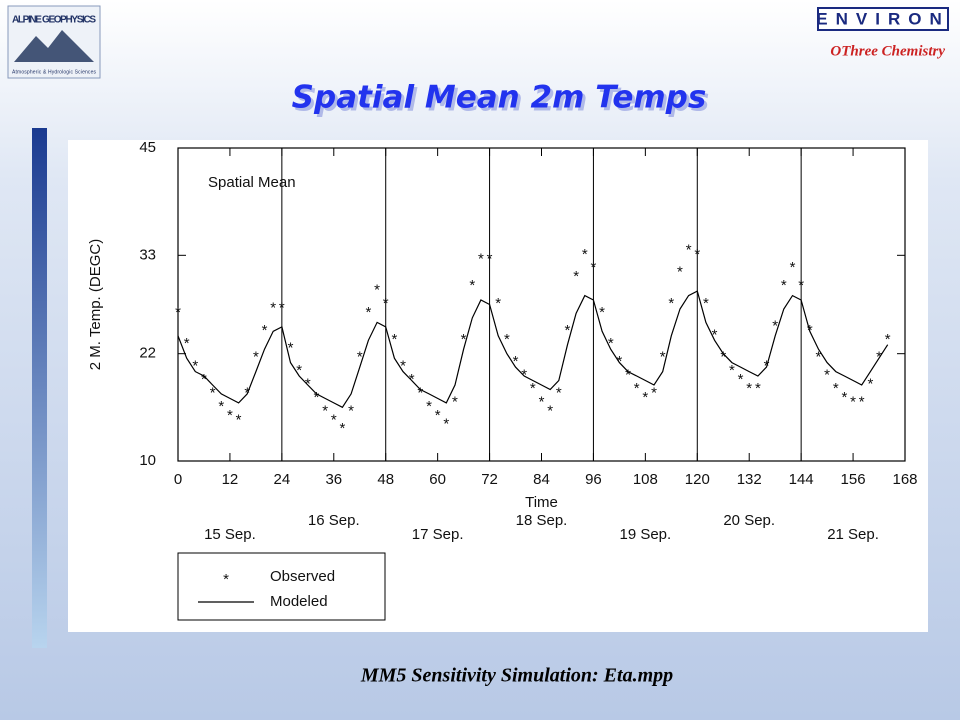 This screenshot has width=960, height=720. What do you see at coordinates (147, 353) in the screenshot?
I see `y-tick-label: 22` at bounding box center [147, 353].